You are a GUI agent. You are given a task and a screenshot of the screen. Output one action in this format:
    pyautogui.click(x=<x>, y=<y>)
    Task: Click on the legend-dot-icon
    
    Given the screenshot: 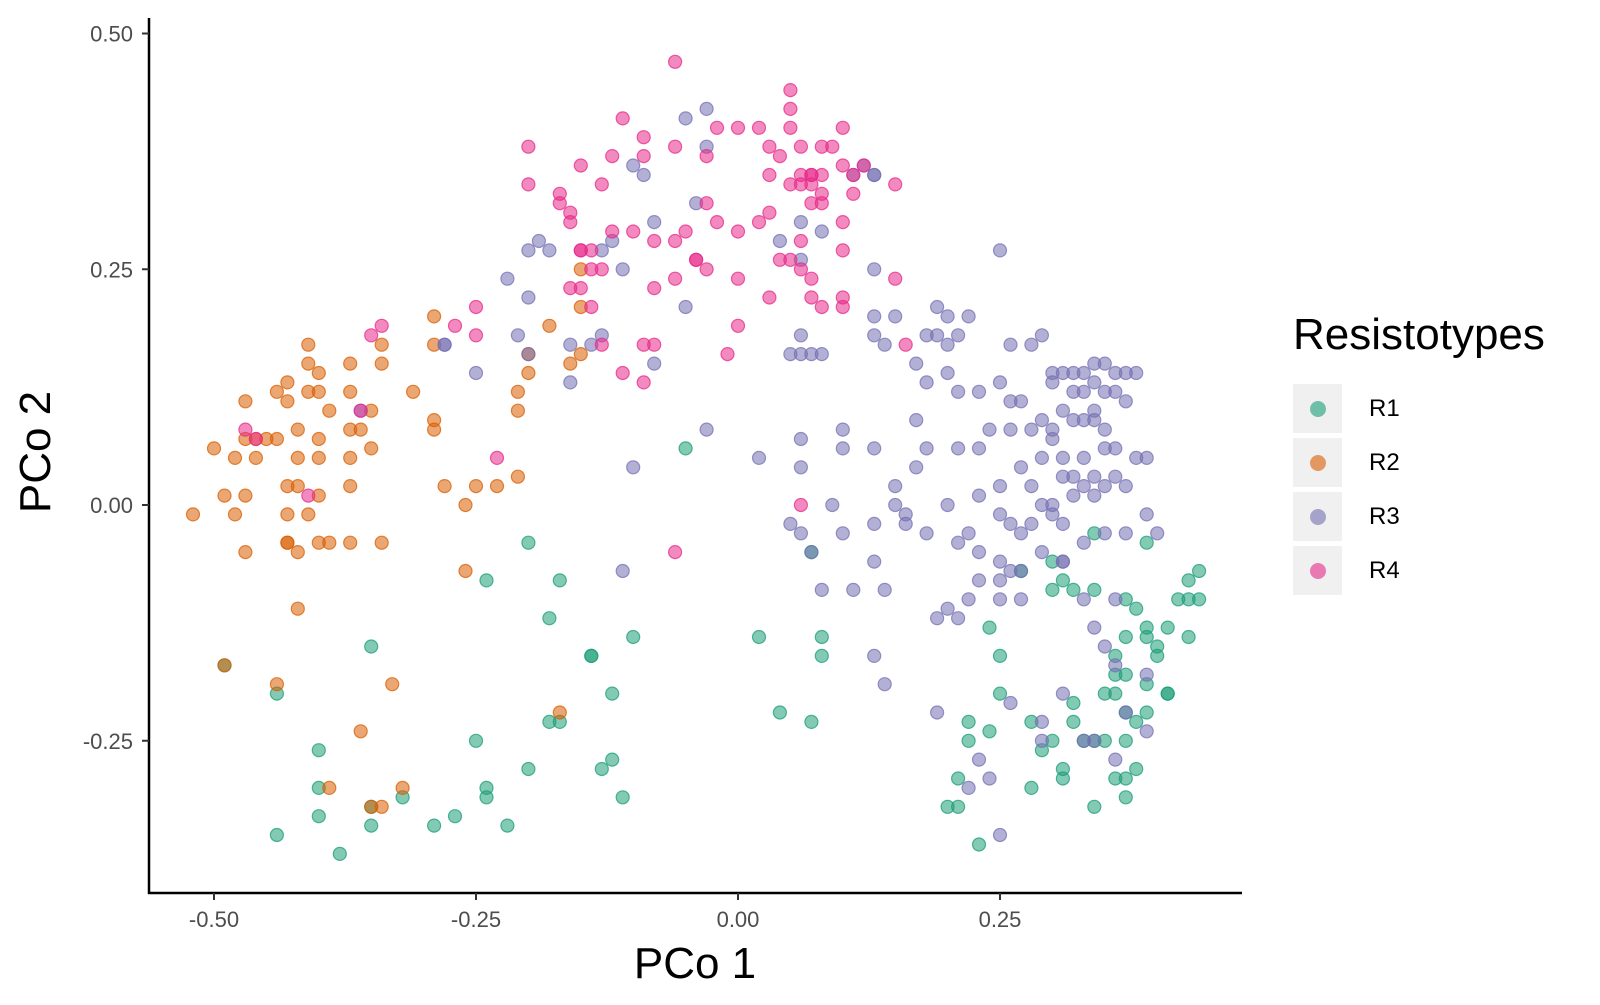 What is the action you would take?
    pyautogui.click(x=1317, y=516)
    